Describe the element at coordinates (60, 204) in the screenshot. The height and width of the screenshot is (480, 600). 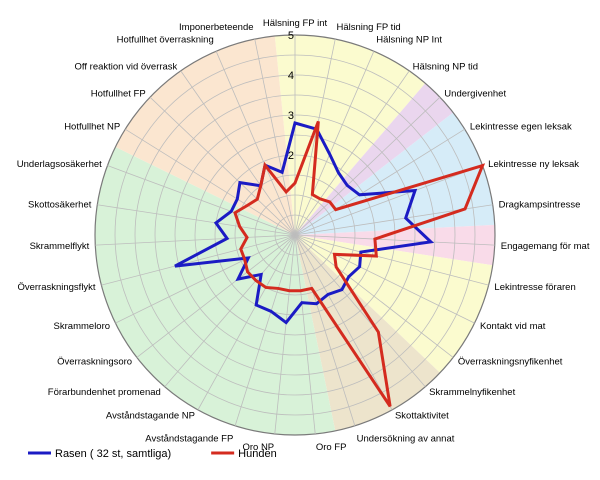
I see `category-label-skottosakerhet: Skottosäkerhet` at that location.